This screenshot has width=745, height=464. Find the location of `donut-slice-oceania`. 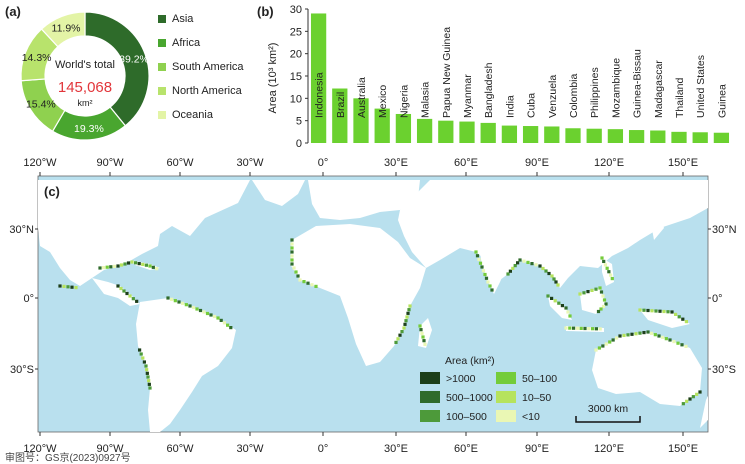

donut-slice-oceania is located at coordinates (63, 29).